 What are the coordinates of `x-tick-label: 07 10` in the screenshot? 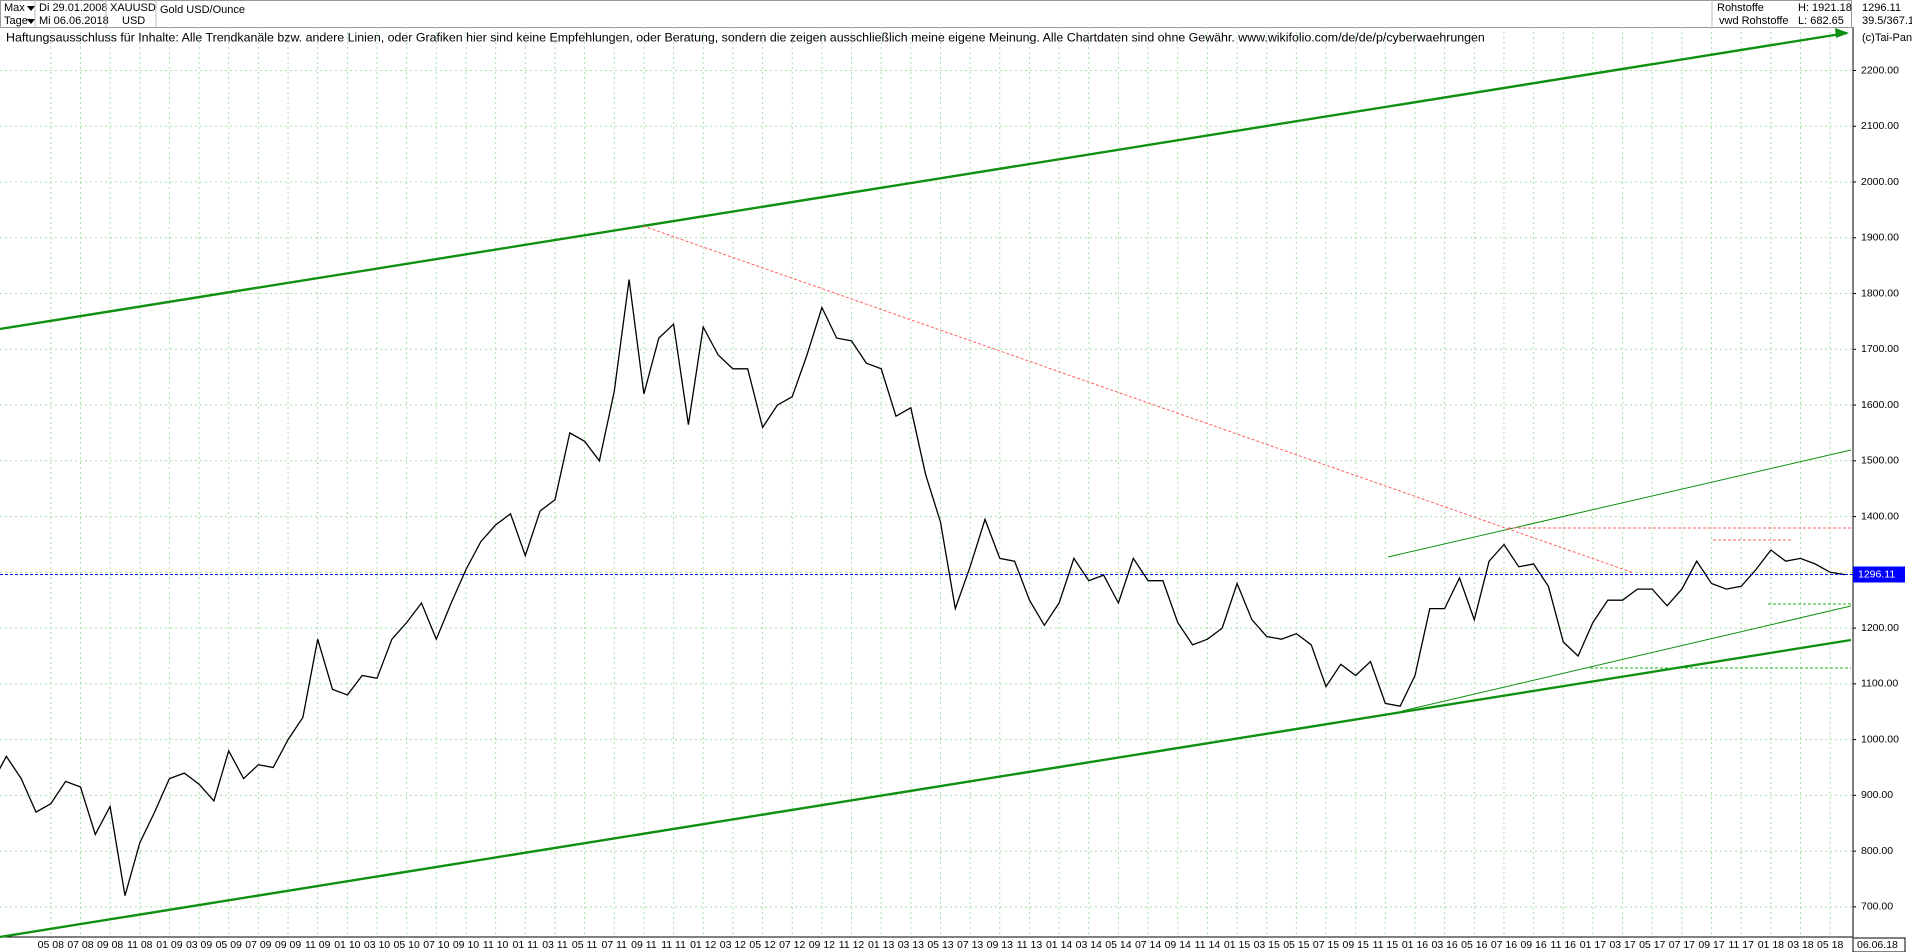 It's located at (436, 945).